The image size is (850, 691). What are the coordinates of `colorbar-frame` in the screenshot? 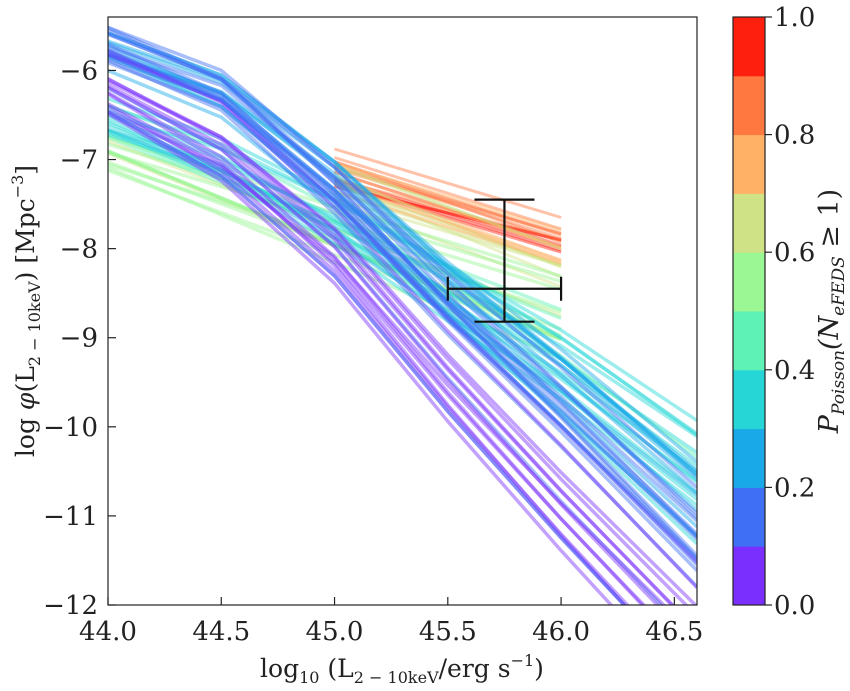 It's located at (749, 311).